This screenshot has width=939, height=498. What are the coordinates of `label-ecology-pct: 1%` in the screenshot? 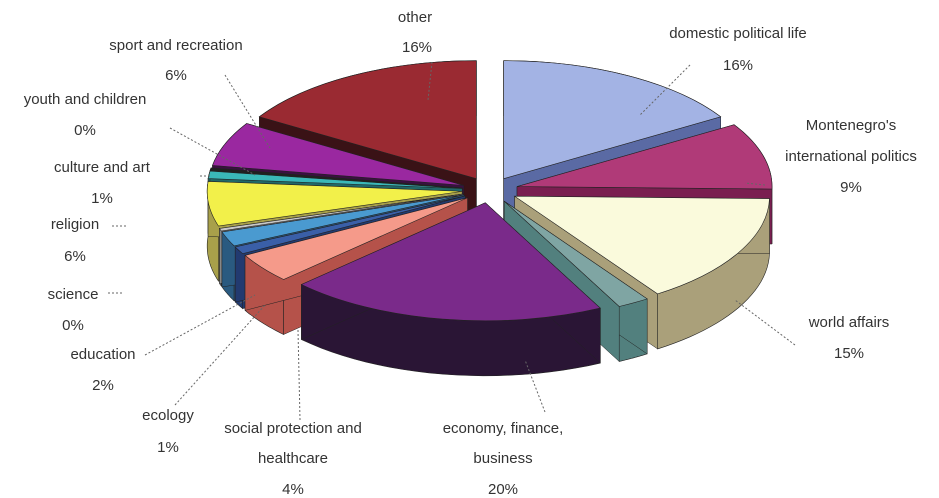 It's located at (168, 447).